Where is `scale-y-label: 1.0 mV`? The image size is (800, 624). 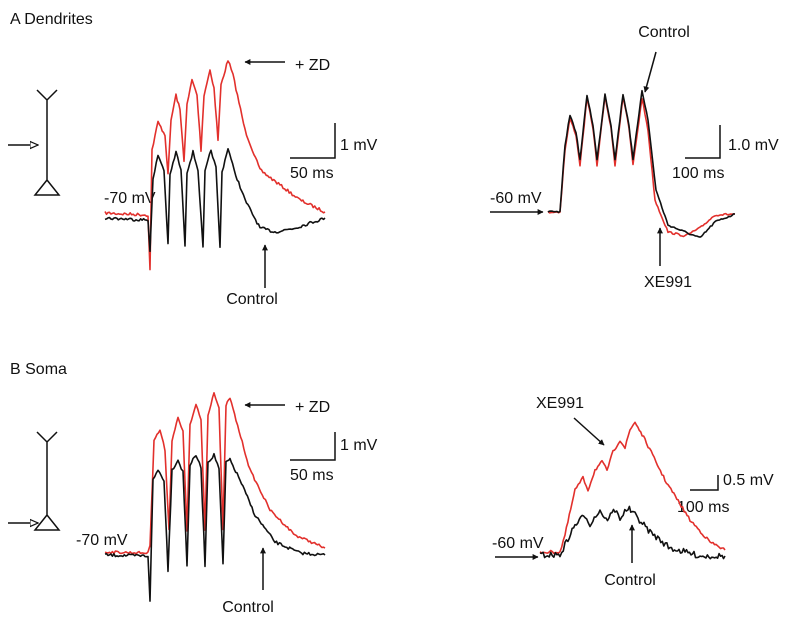
scale-y-label: 1.0 mV is located at coordinates (753, 145).